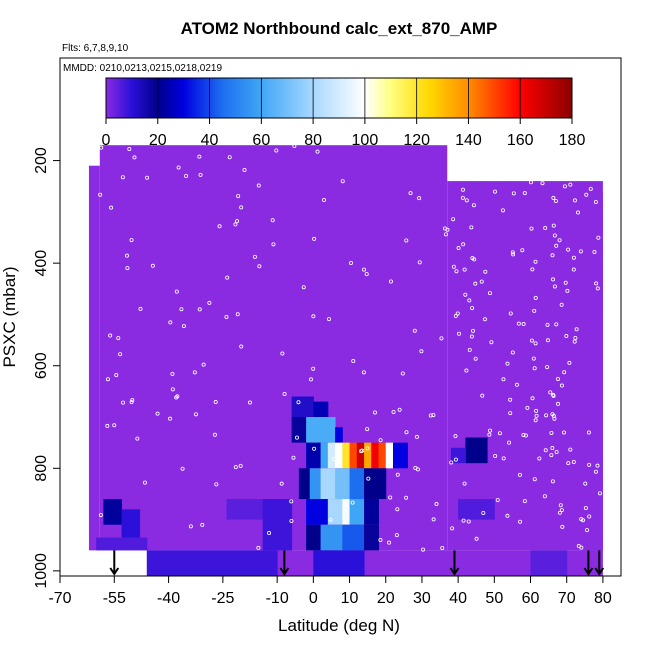  I want to click on colorbar: 0 20 40 60 80 100 120 140 160 180, so click(343, 113).